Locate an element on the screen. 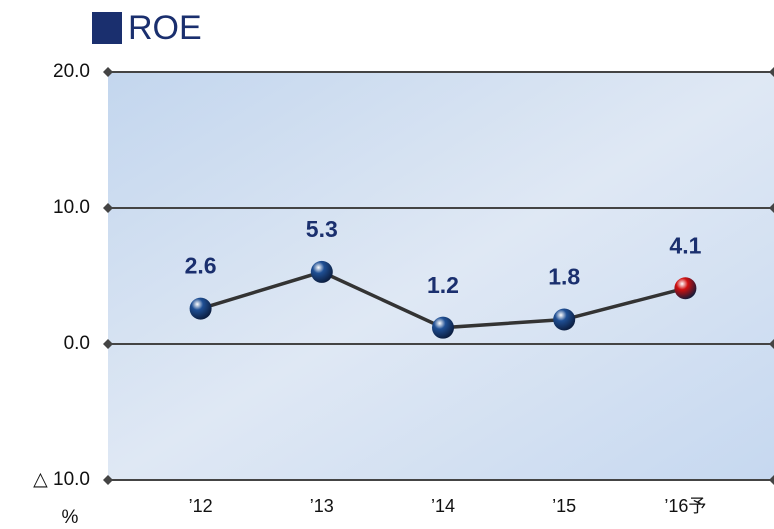 Image resolution: width=774 pixels, height=529 pixels. title-icon is located at coordinates (107, 28).